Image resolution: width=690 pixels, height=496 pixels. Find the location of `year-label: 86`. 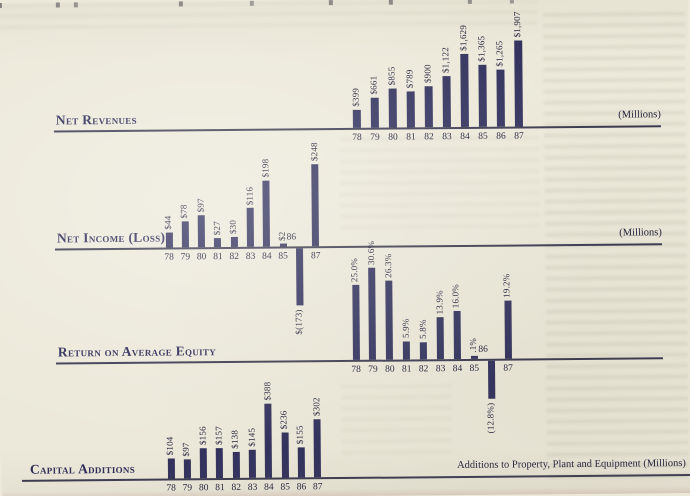

year-label: 86 is located at coordinates (301, 487).